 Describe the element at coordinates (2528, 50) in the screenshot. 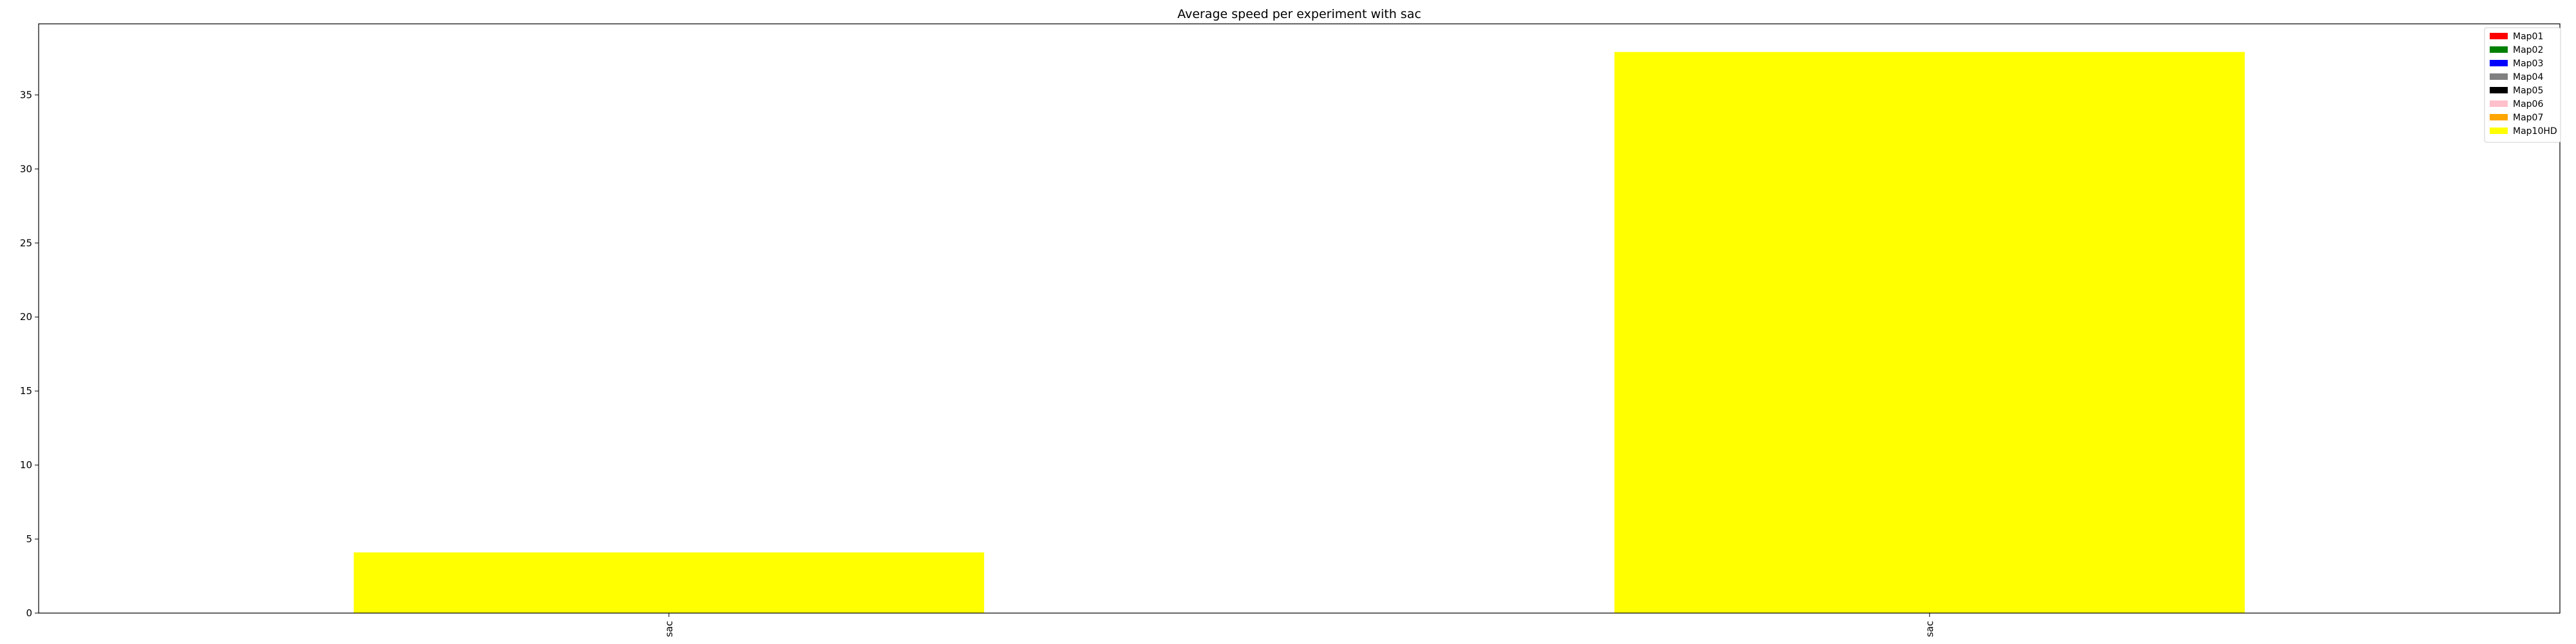

I see `legend-label: Map02` at that location.